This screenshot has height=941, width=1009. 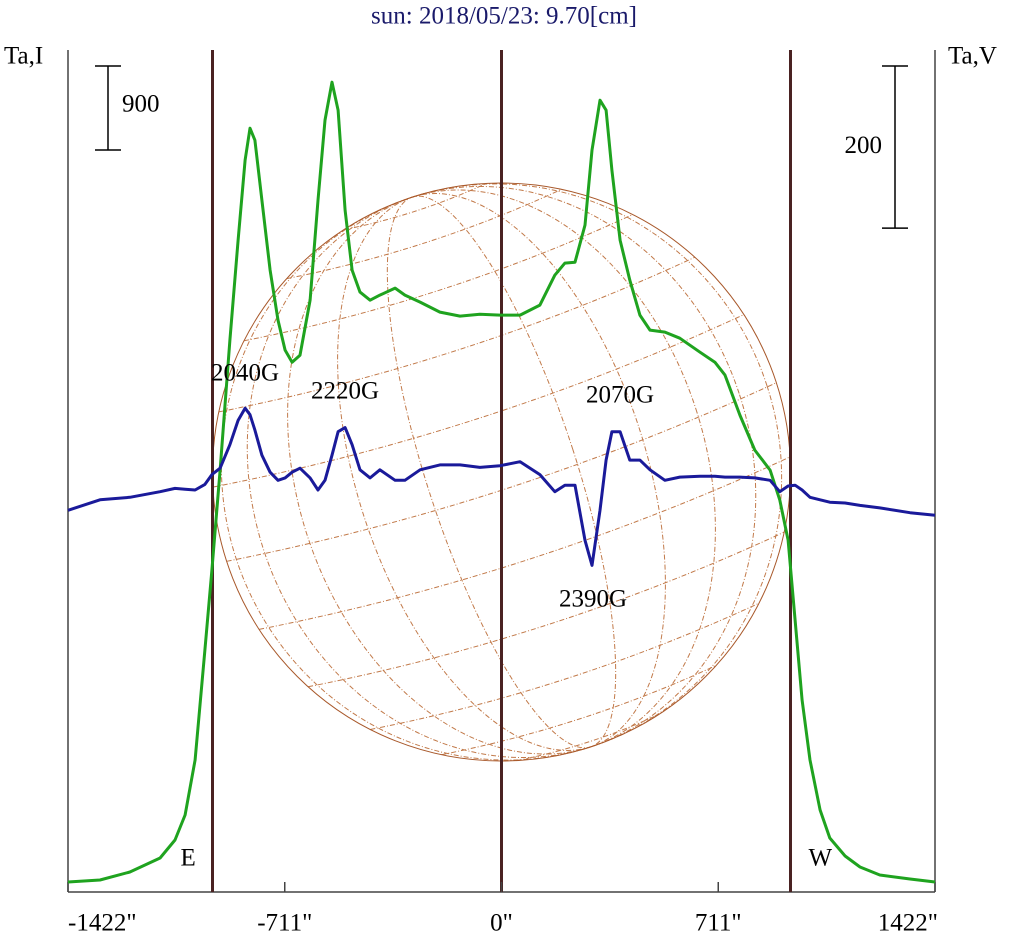 I want to click on x-tick-label: 0", so click(x=501, y=923).